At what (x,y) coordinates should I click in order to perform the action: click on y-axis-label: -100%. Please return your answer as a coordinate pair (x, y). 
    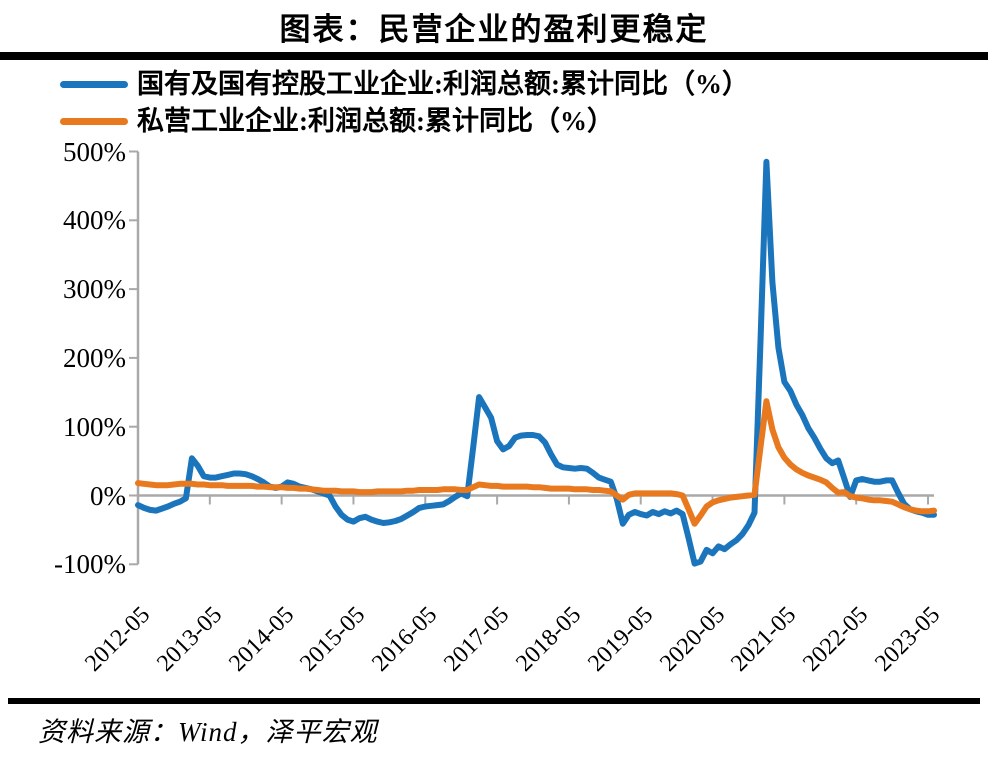
    Looking at the image, I should click on (90, 564).